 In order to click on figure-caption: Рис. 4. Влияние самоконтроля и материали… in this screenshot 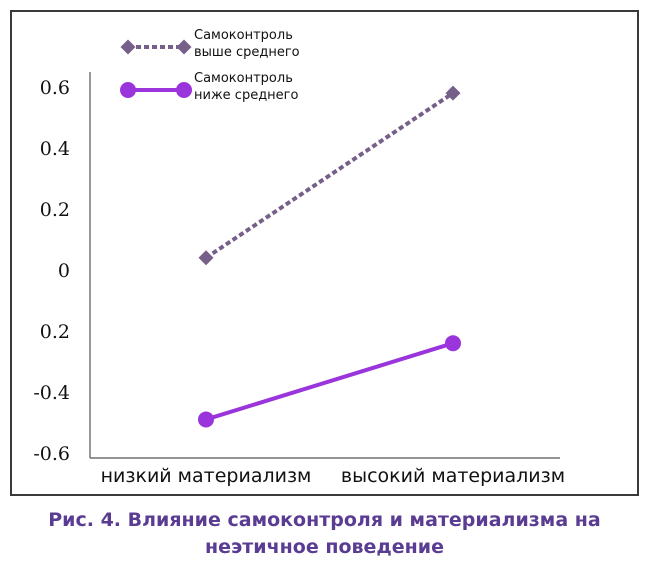, I will do `click(324, 534)`.